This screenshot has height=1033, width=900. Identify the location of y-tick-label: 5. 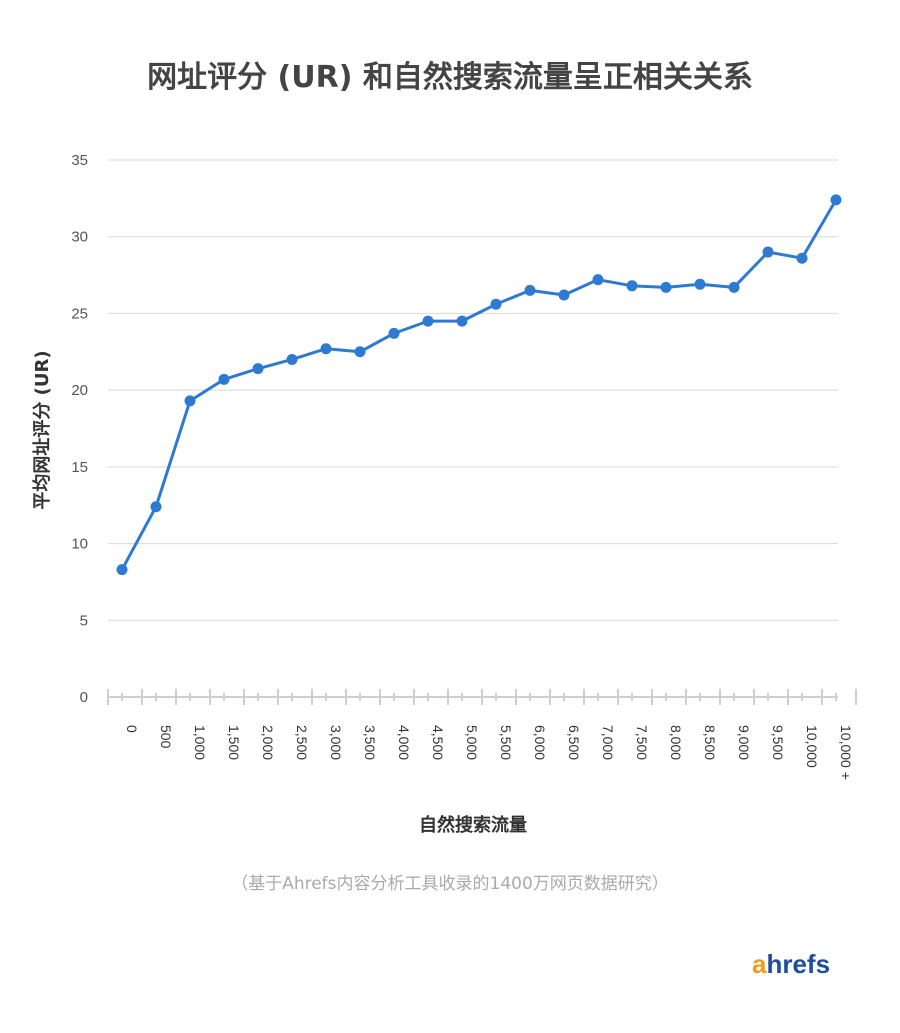
(84, 620).